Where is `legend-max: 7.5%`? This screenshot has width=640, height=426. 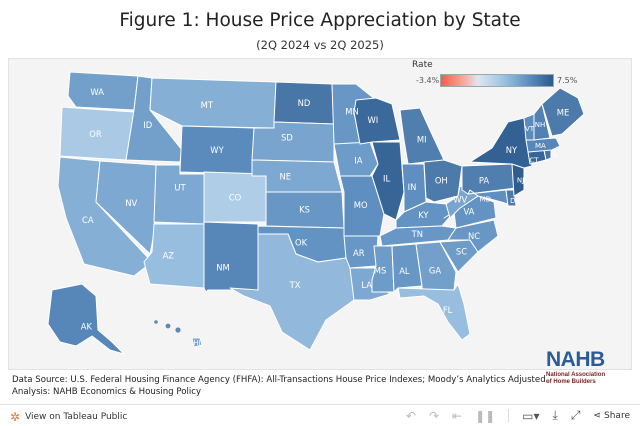 legend-max: 7.5% is located at coordinates (567, 80).